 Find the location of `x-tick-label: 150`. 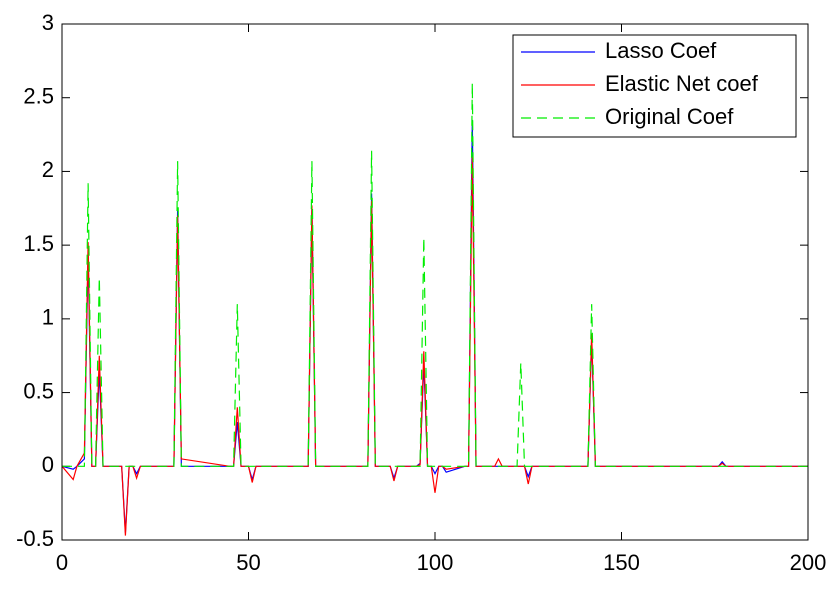

x-tick-label: 150 is located at coordinates (621, 562).